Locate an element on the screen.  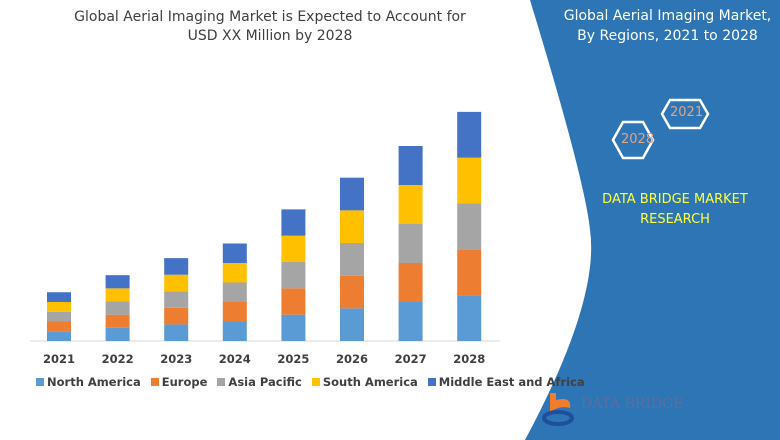
brand-line-2: RESEARCH is located at coordinates (675, 219).